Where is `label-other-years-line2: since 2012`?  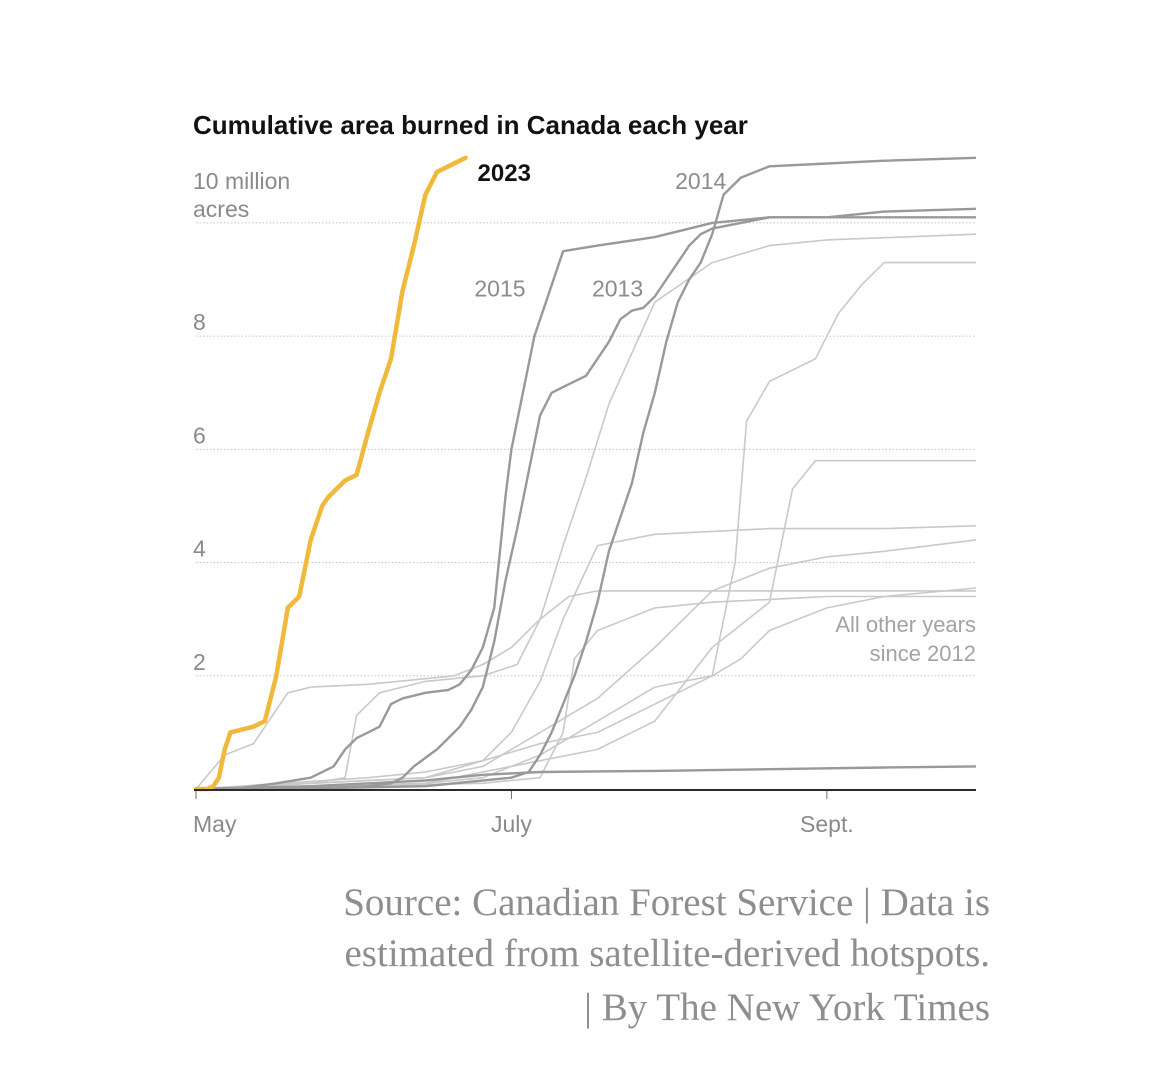 label-other-years-line2: since 2012 is located at coordinates (923, 653).